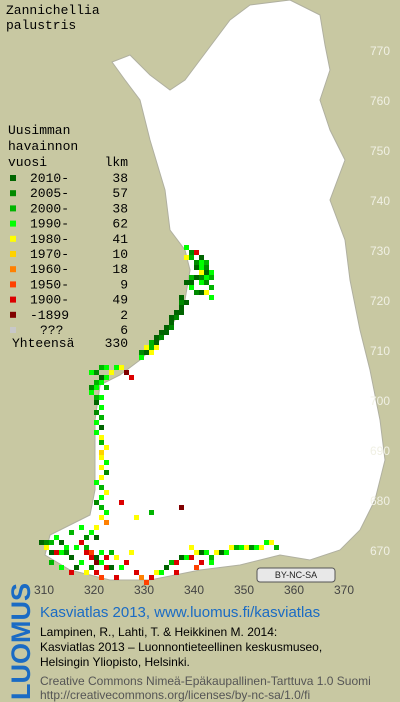 The image size is (400, 702). I want to click on y-tick-label: 740, so click(380, 201).